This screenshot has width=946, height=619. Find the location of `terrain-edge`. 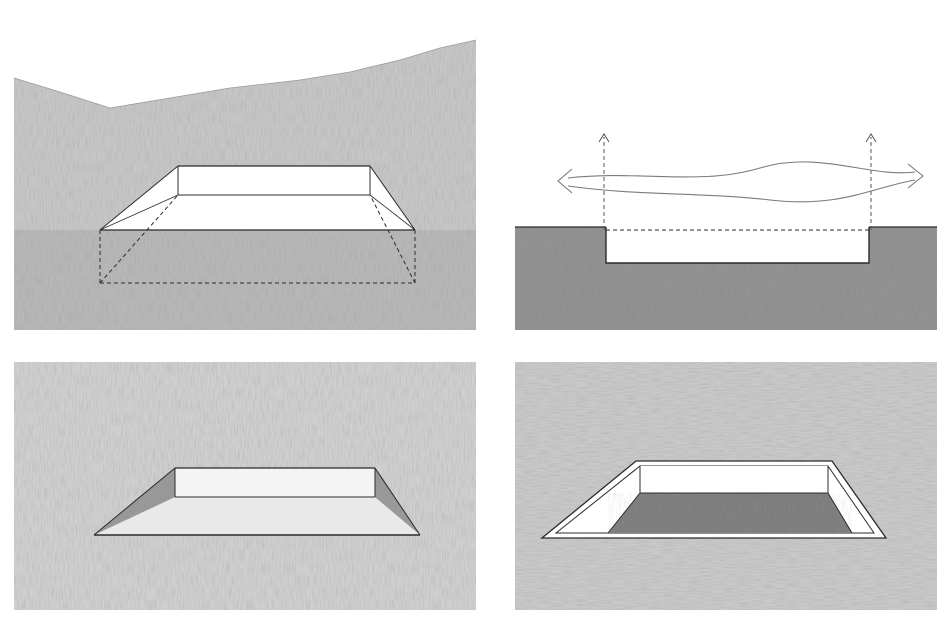

terrain-edge is located at coordinates (245, 74).